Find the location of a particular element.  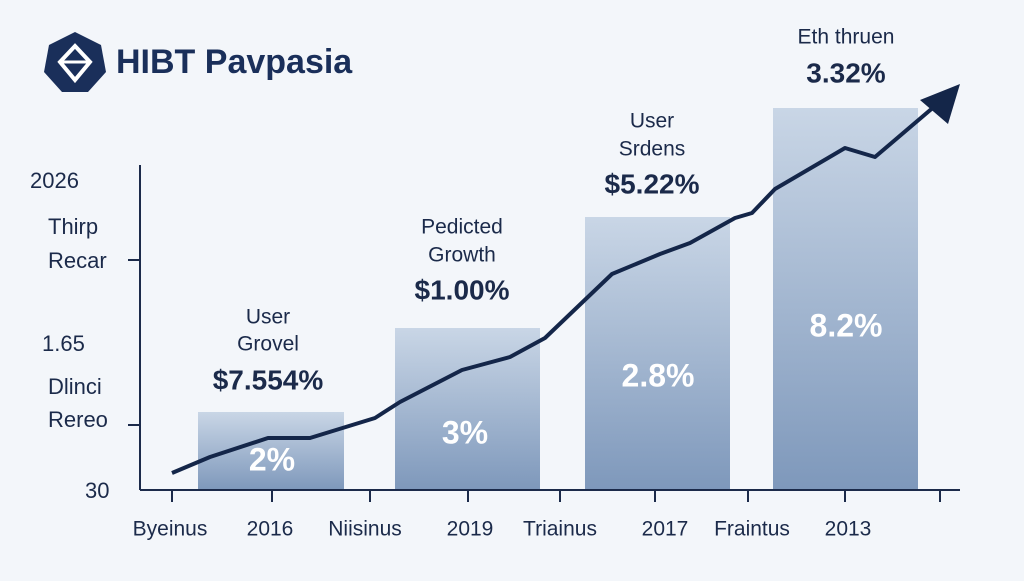

x-axis-label: Byeinus is located at coordinates (170, 529).